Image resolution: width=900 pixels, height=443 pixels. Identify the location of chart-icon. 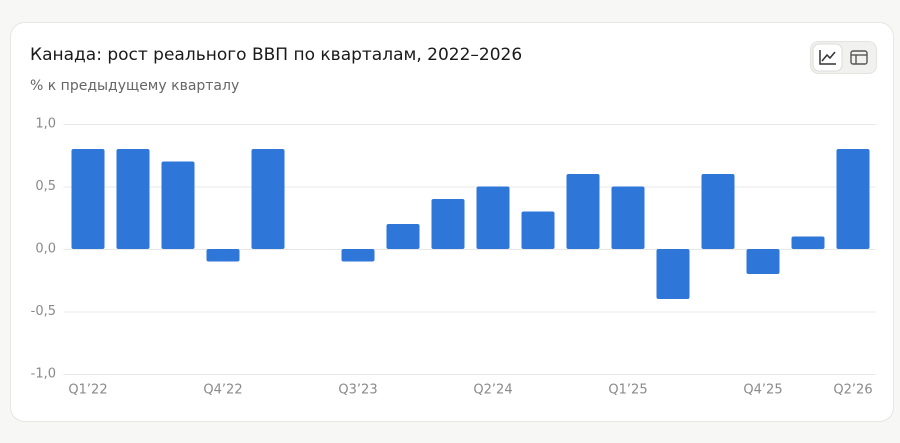
(827, 57).